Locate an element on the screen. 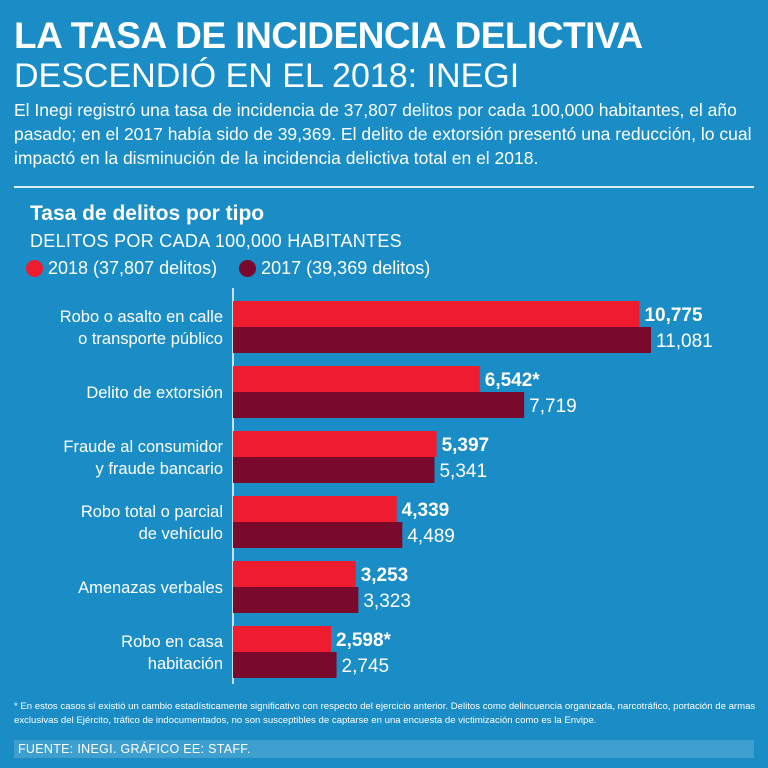 The image size is (768, 768). chart-title: Tasa de delitos por tipo is located at coordinates (147, 213).